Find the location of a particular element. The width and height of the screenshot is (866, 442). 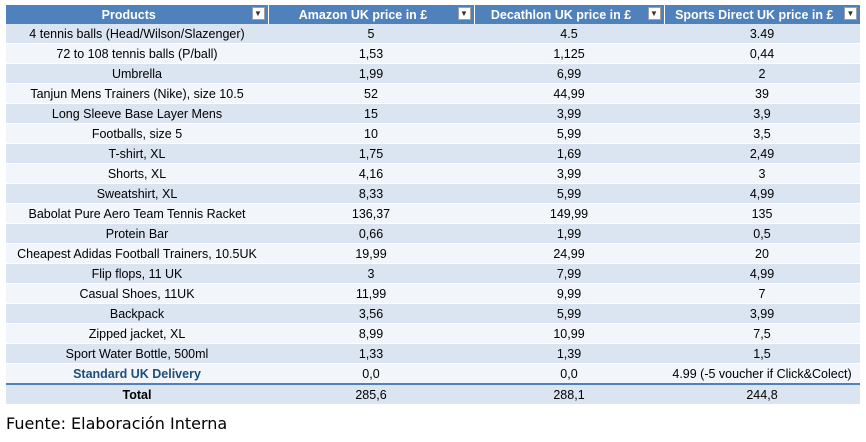

amazon-price-cell: 8,33 is located at coordinates (371, 193).